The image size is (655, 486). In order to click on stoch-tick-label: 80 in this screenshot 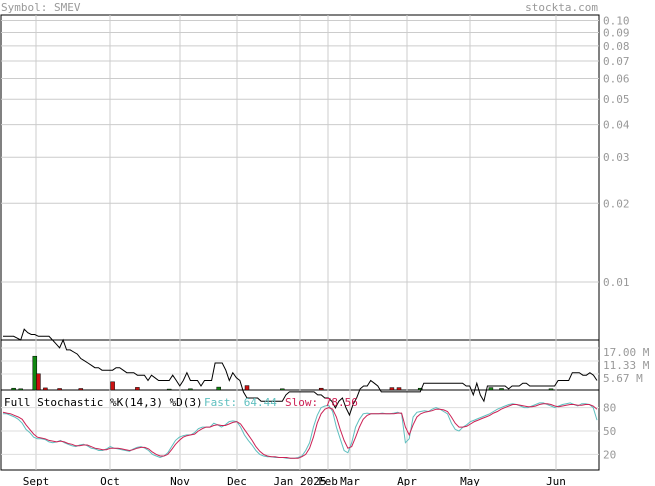, I will do `click(609, 408)`.